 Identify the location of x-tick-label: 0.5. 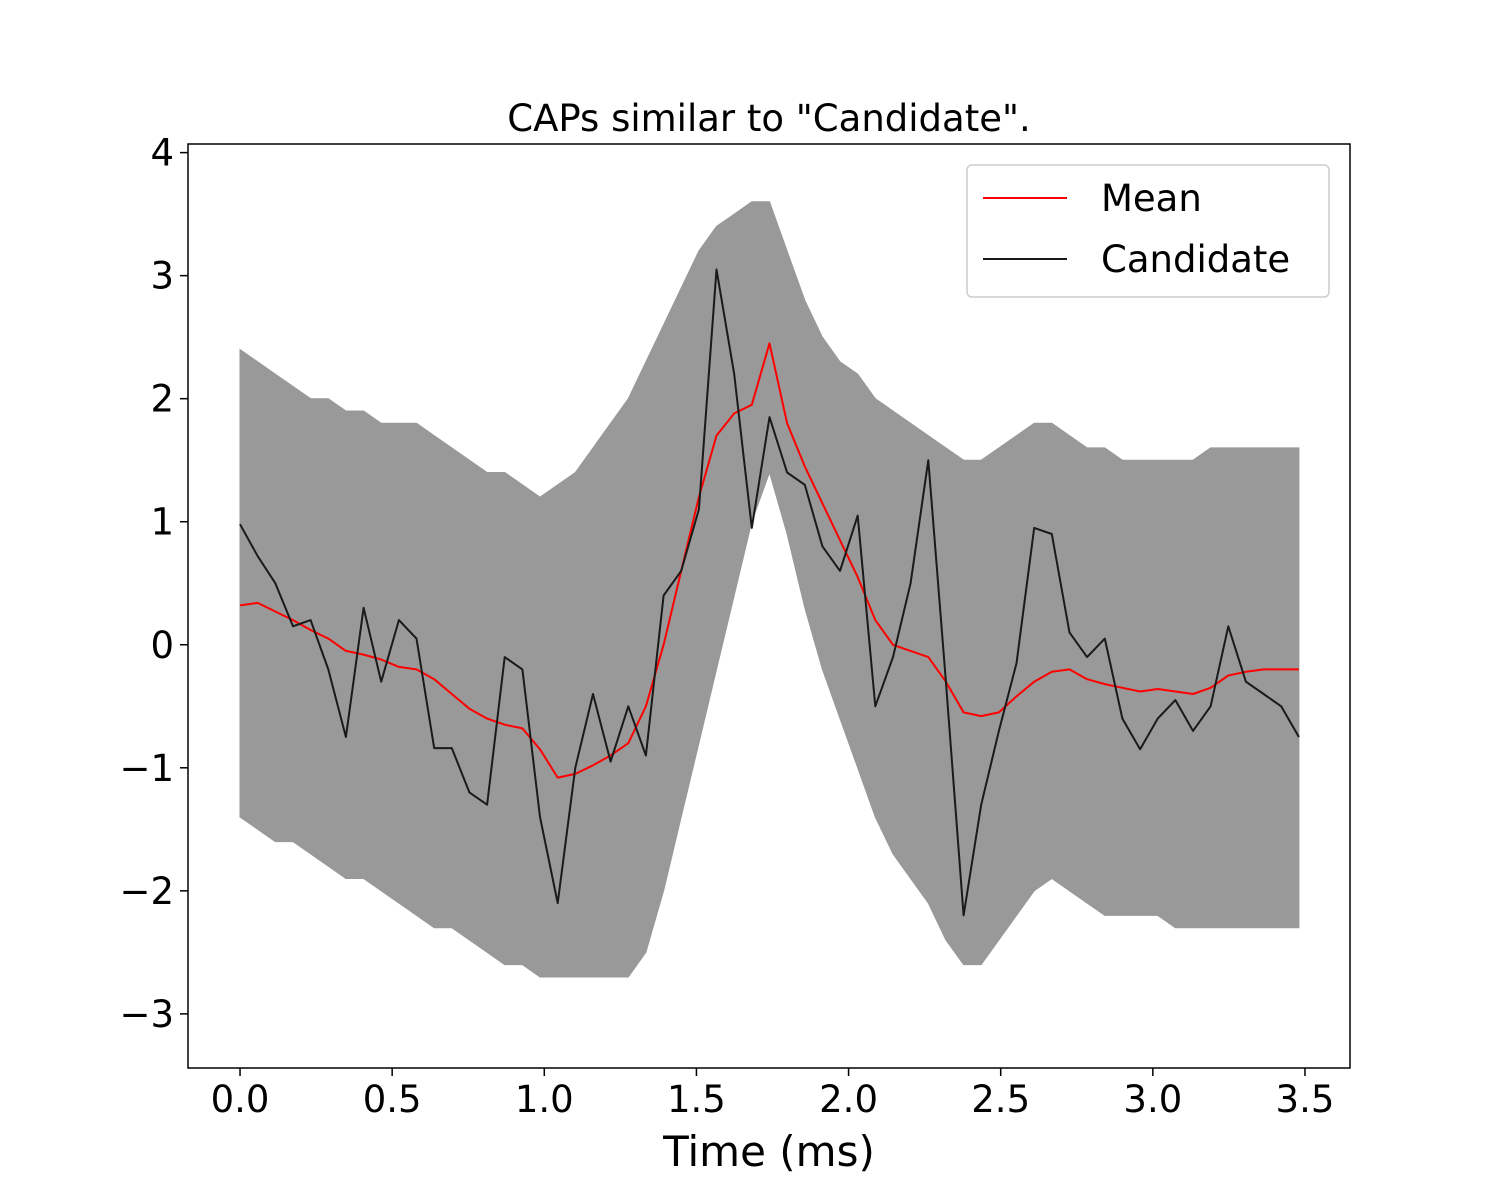
(392, 1099).